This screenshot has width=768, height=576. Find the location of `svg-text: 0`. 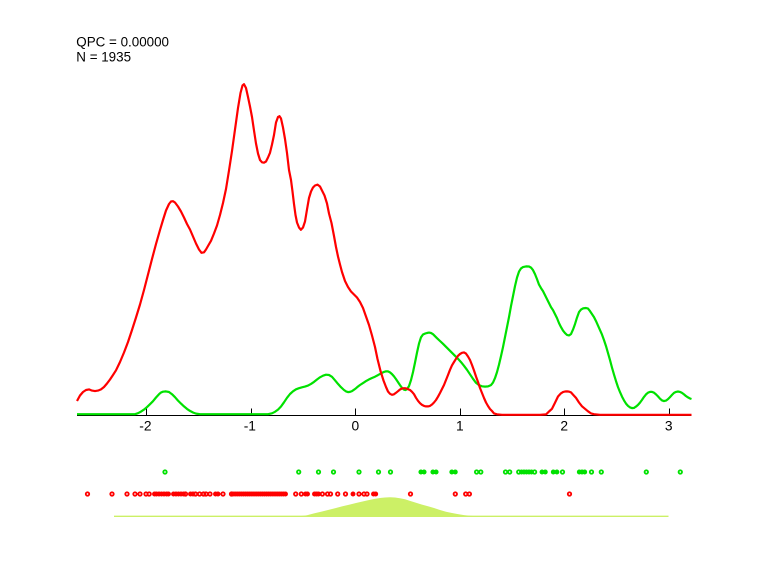

svg-text: 0 is located at coordinates (355, 426).